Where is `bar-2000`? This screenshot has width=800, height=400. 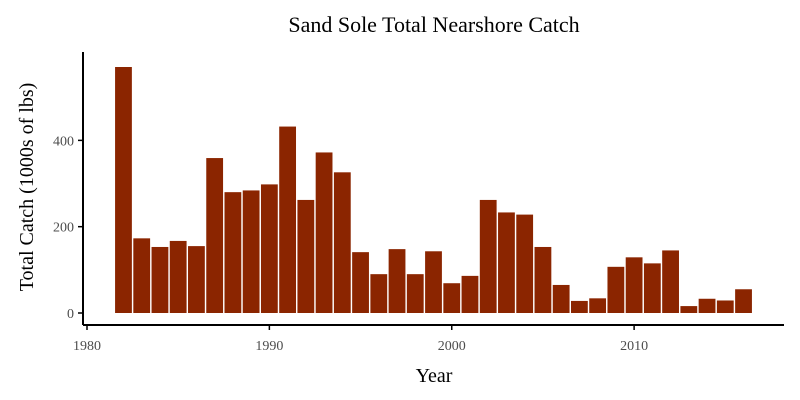 bar-2000 is located at coordinates (452, 298).